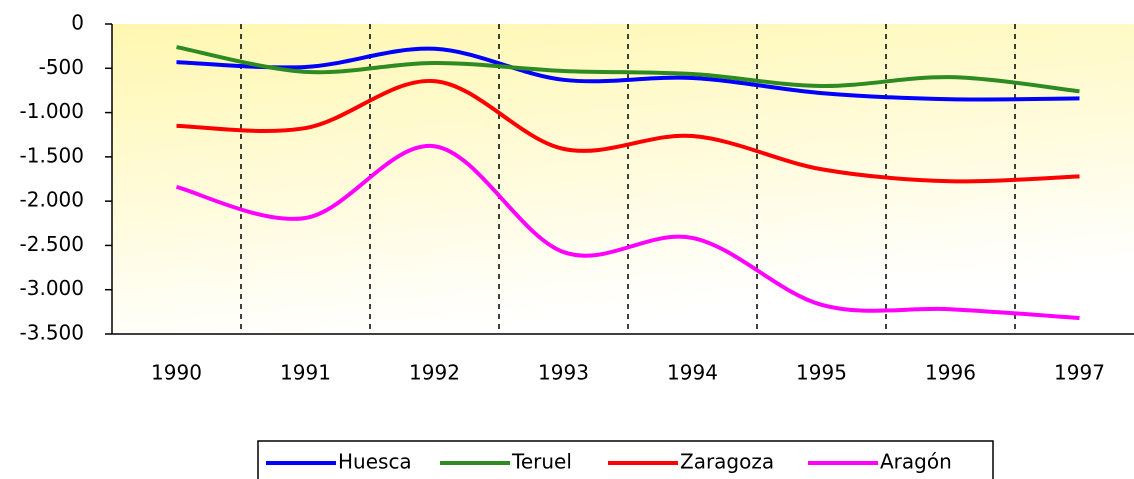  What do you see at coordinates (77, 23) in the screenshot?
I see `y-tick-label: 0` at bounding box center [77, 23].